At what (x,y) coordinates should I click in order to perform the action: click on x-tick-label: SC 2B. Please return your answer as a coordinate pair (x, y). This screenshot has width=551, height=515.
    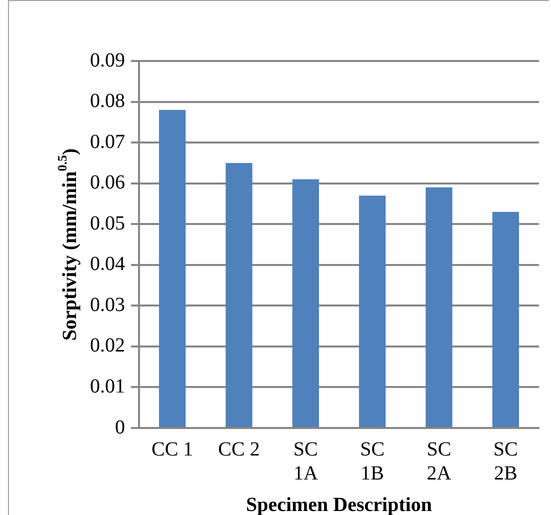
    Looking at the image, I should click on (505, 461).